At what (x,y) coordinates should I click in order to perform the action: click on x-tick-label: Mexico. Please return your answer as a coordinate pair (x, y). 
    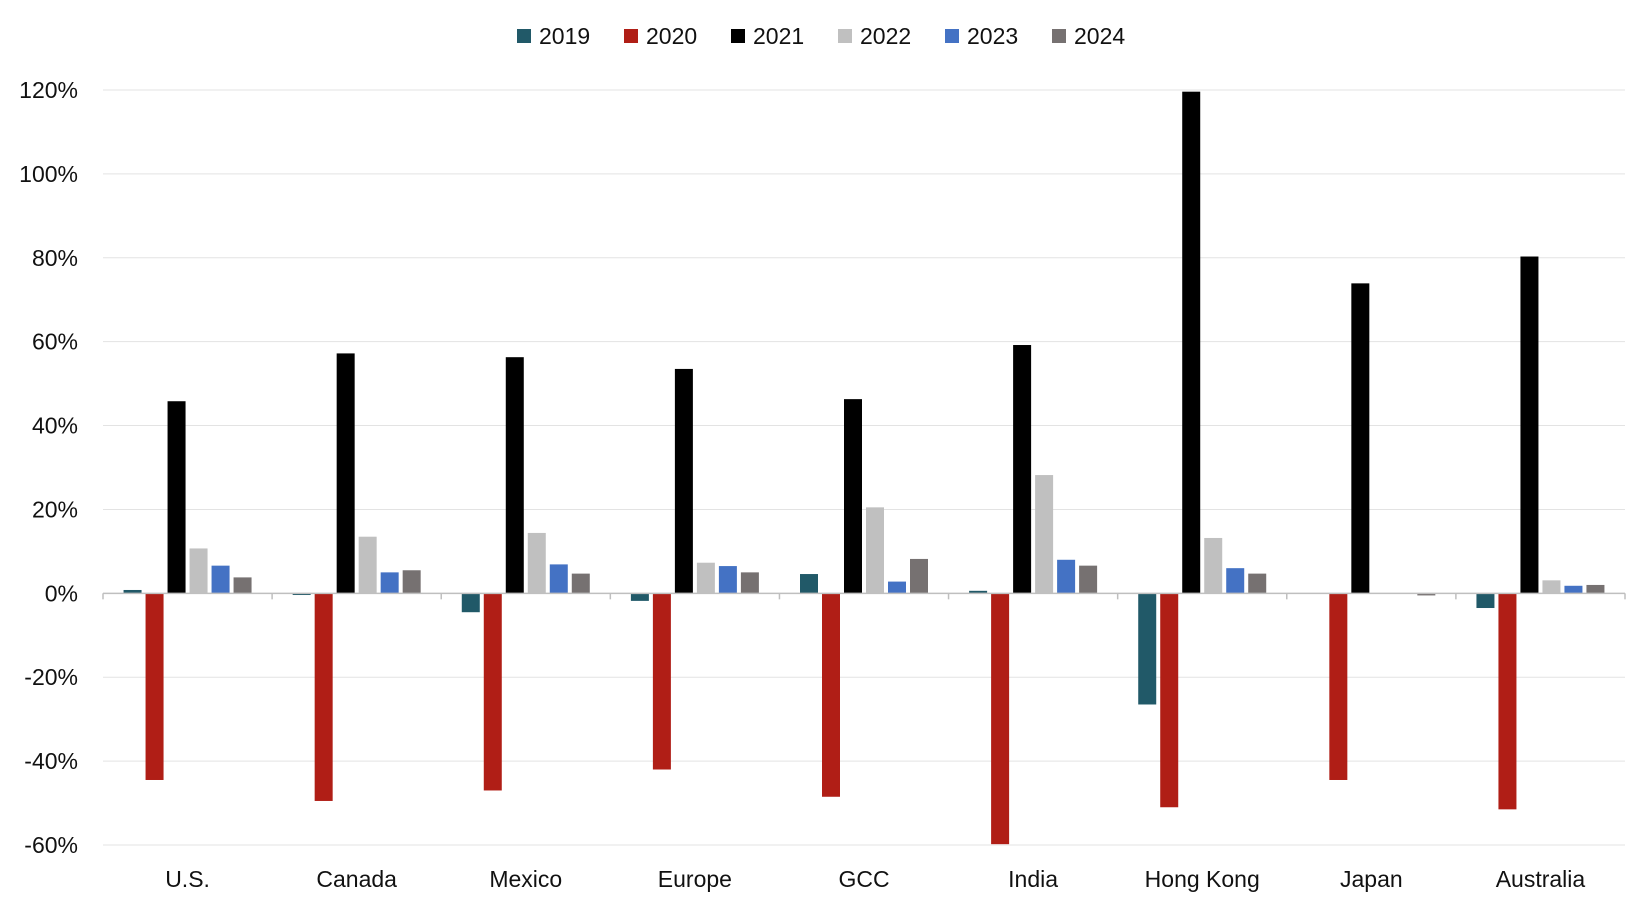
    Looking at the image, I should click on (525, 879).